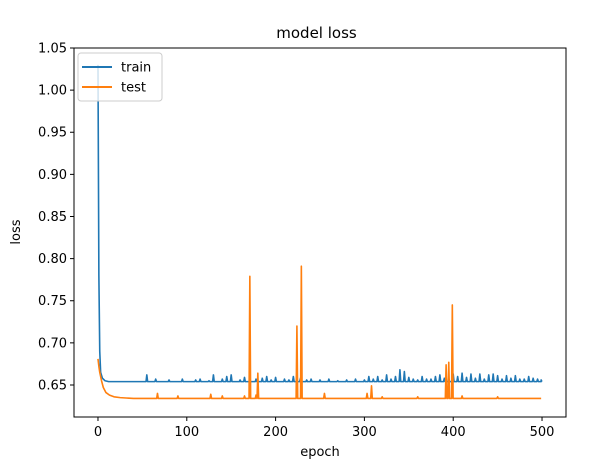 Image resolution: width=592 pixels, height=461 pixels. Describe the element at coordinates (186, 432) in the screenshot. I see `x-tick-label: 100` at that location.